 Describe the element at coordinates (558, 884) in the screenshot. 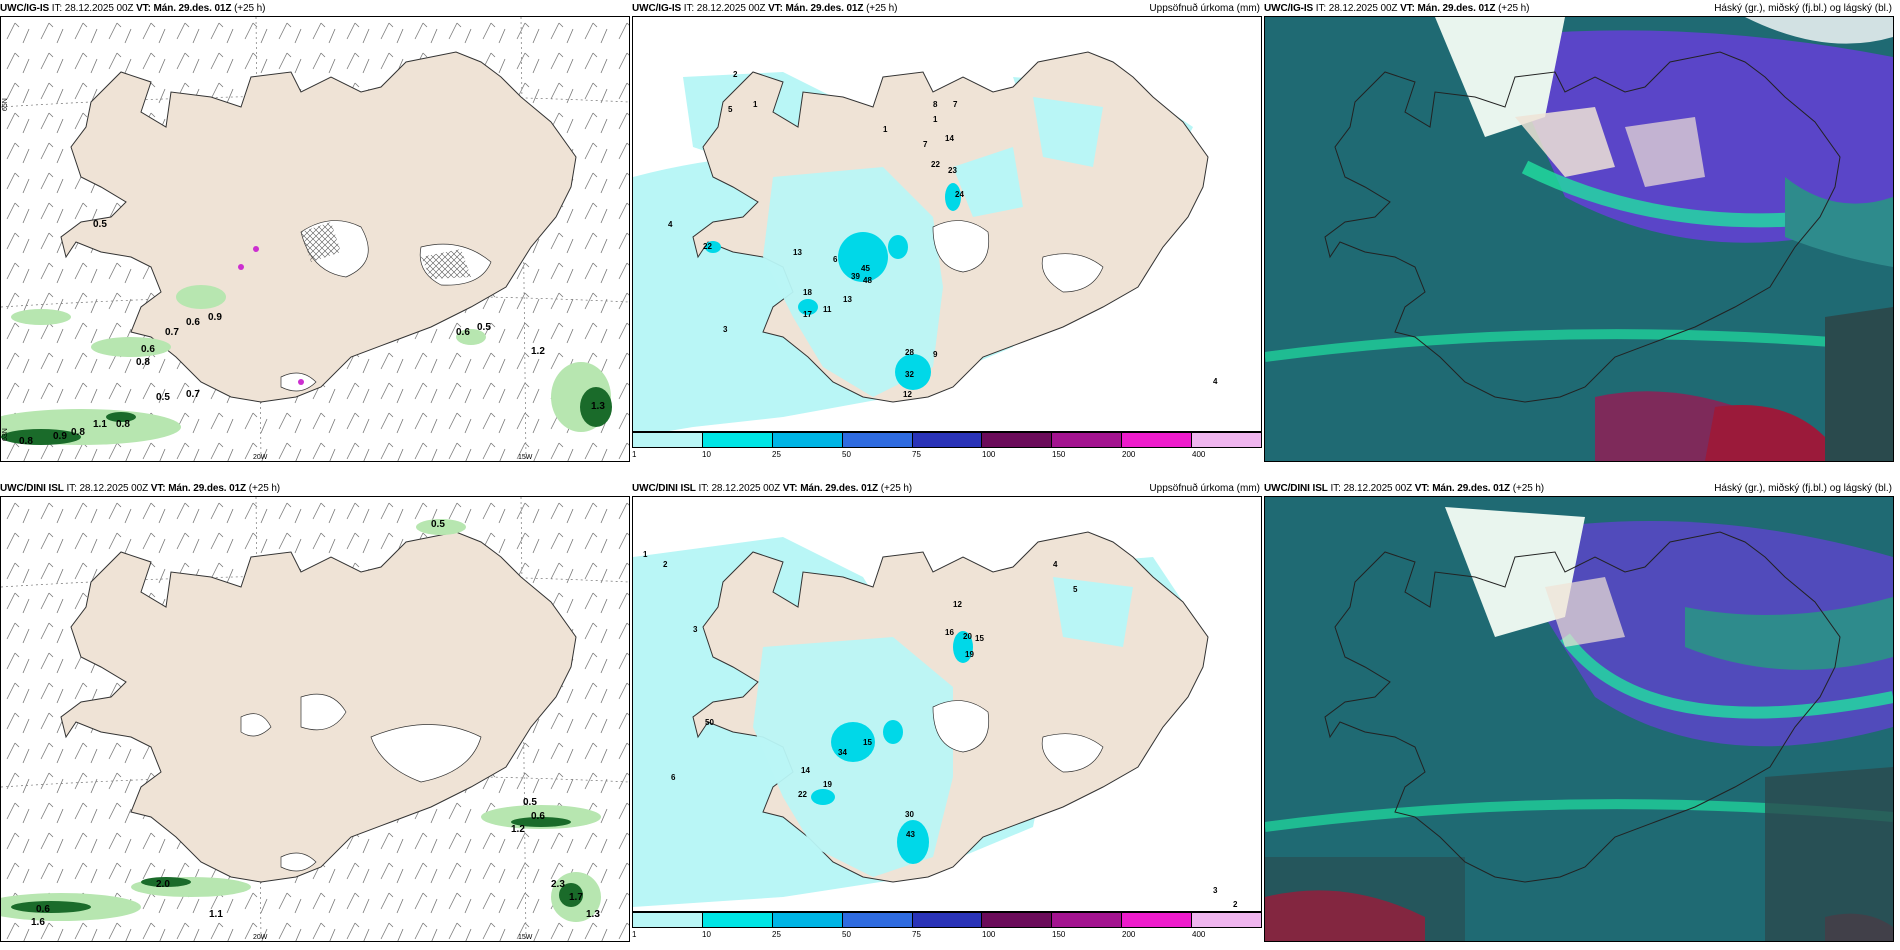

I see `svg-text: 2.3` at that location.